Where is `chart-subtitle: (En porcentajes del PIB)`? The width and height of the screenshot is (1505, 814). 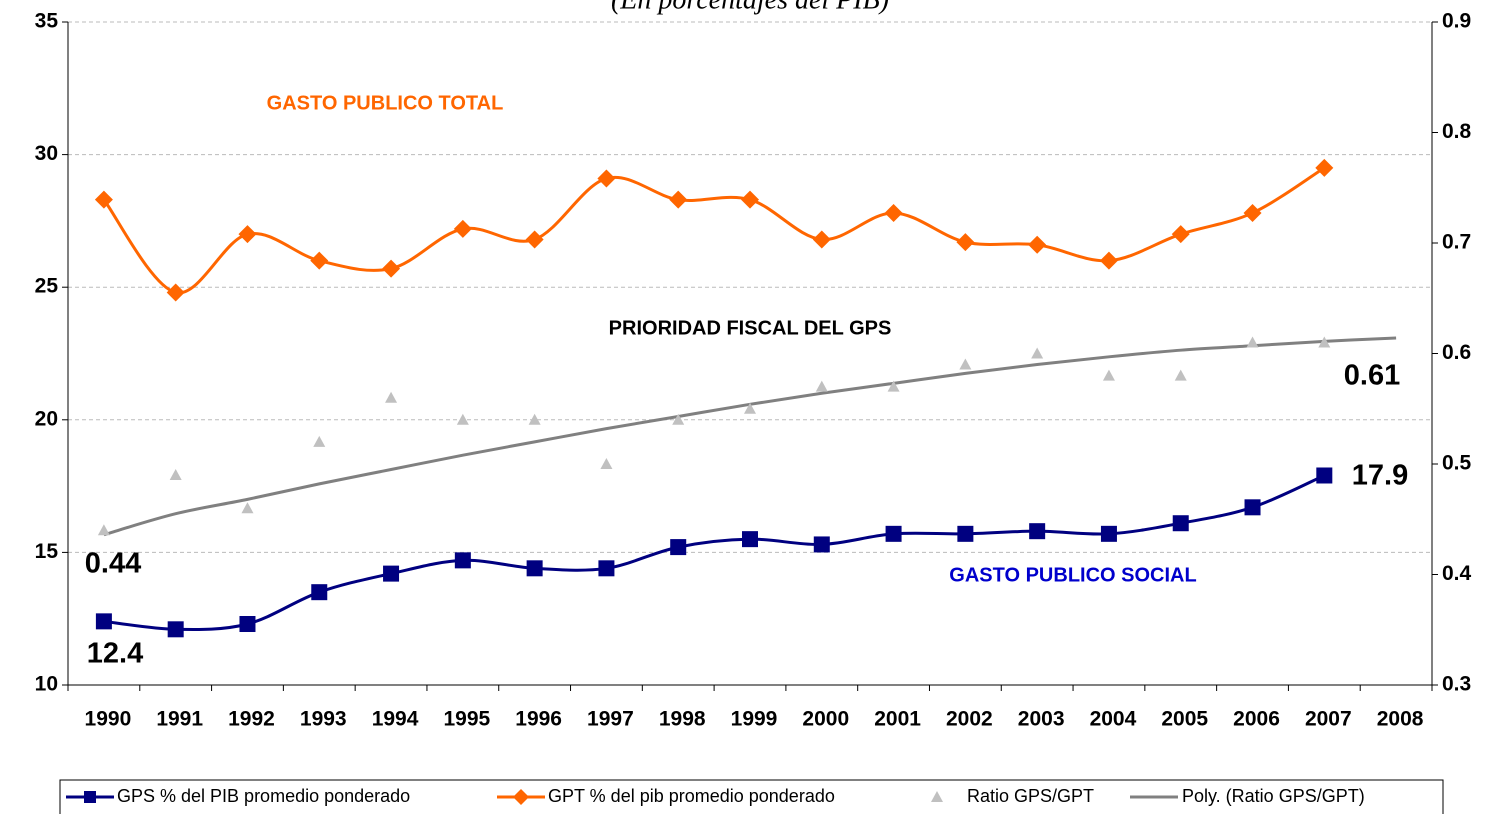 chart-subtitle: (En porcentajes del PIB) is located at coordinates (750, 7).